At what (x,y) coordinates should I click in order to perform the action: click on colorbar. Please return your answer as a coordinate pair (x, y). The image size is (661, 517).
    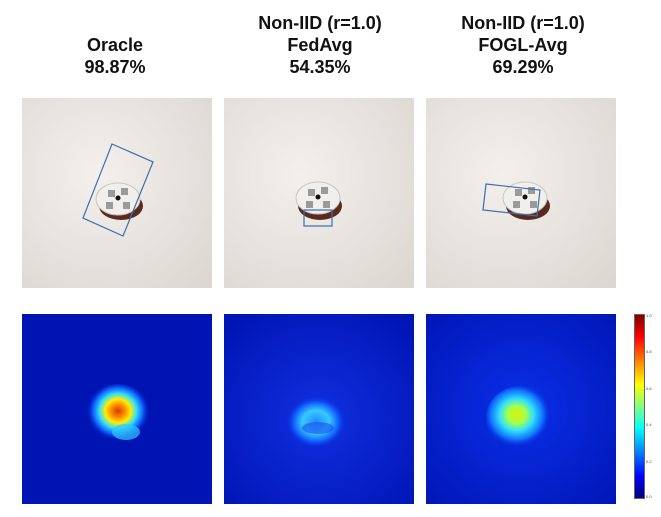
    Looking at the image, I should click on (639, 406).